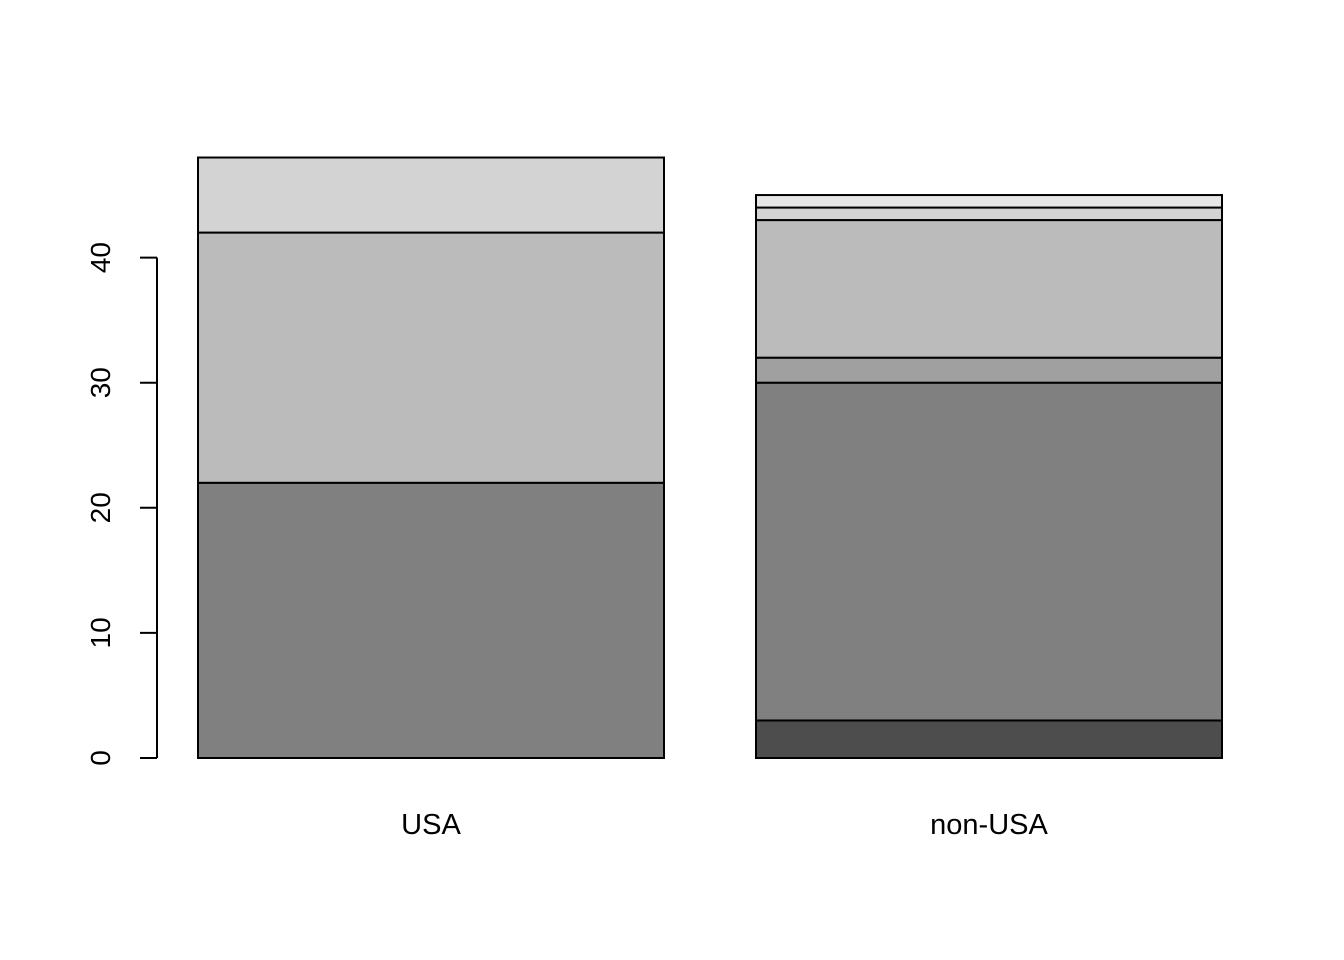  Describe the element at coordinates (989, 825) in the screenshot. I see `x-label-non-usa: non-USA` at that location.